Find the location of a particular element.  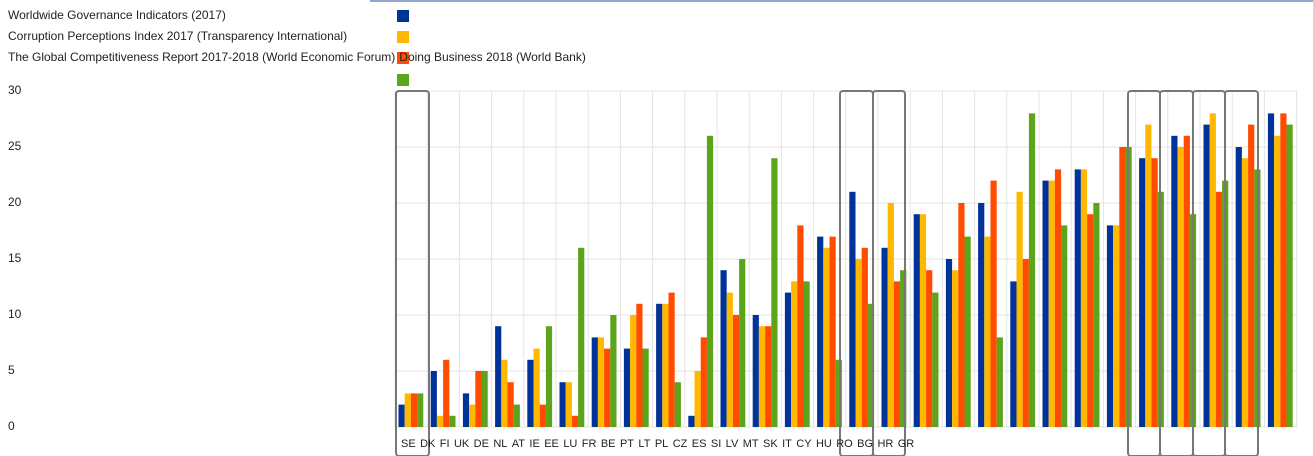

x-tick-label: HR is located at coordinates (885, 444).